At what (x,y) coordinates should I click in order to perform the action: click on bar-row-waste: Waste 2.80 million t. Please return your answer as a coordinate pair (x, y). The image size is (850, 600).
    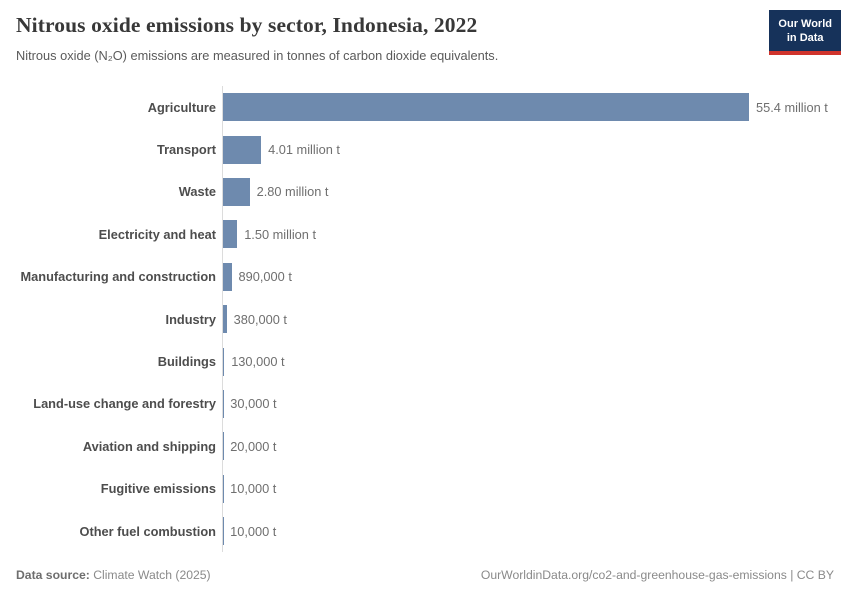
    Looking at the image, I should click on (425, 192).